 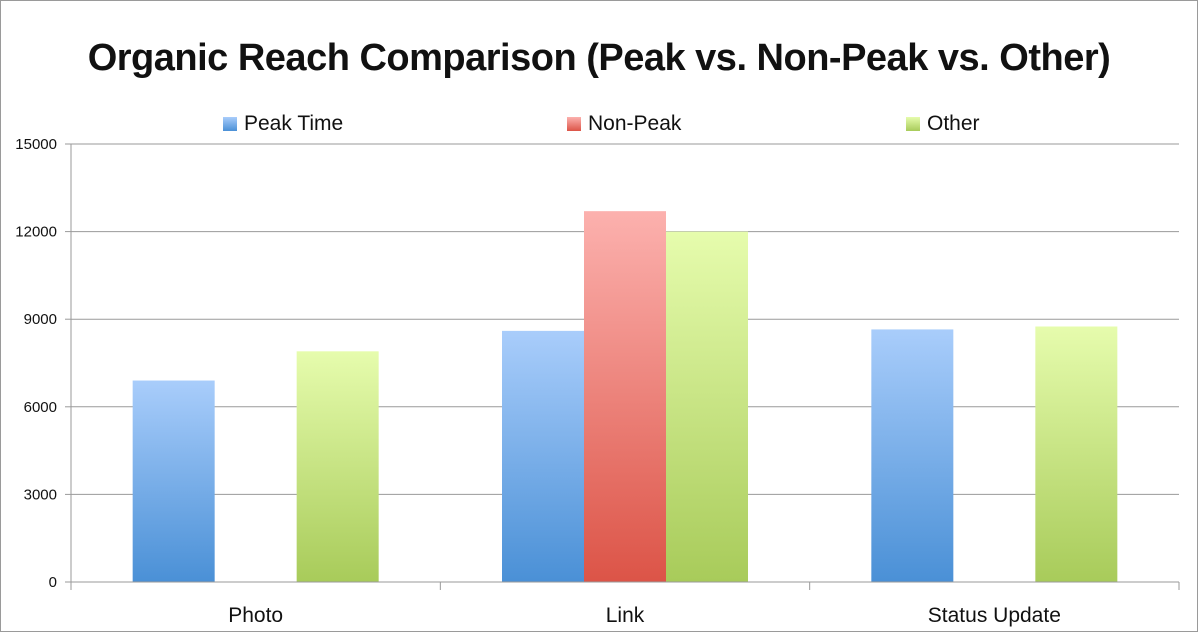 What do you see at coordinates (913, 124) in the screenshot?
I see `legend-swatch-other` at bounding box center [913, 124].